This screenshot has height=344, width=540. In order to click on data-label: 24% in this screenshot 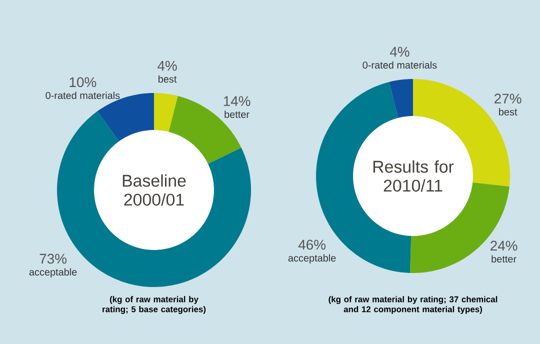, I will do `click(504, 245)`.